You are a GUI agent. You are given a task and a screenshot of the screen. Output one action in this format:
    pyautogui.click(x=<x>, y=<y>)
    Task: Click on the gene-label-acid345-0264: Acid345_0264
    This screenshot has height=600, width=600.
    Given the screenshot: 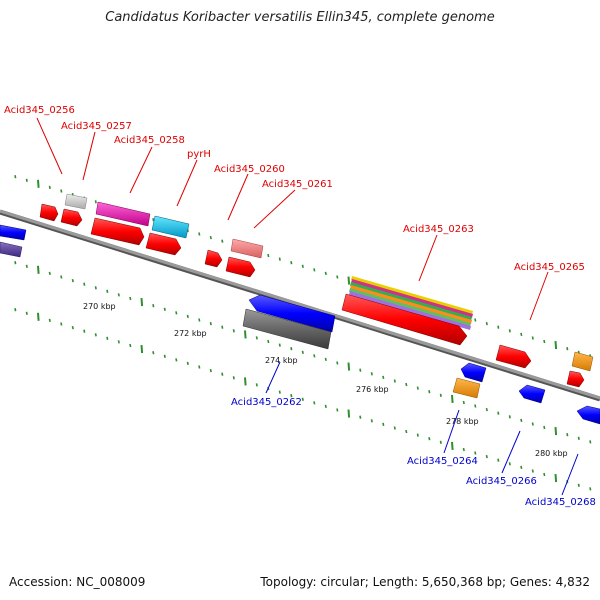 What is the action you would take?
    pyautogui.click(x=442, y=461)
    